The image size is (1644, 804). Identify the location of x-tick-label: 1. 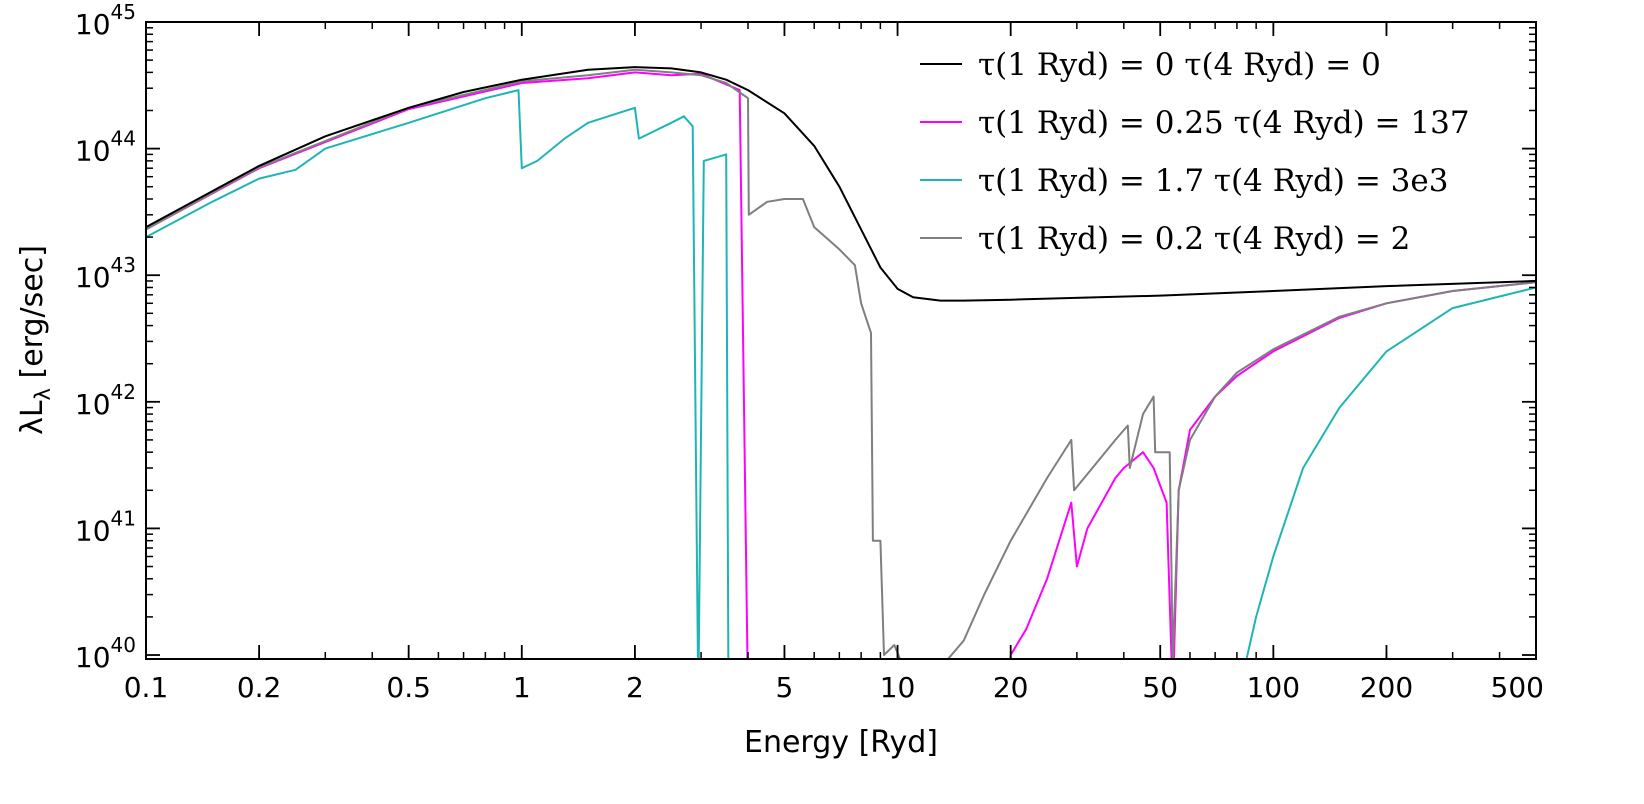
(522, 687).